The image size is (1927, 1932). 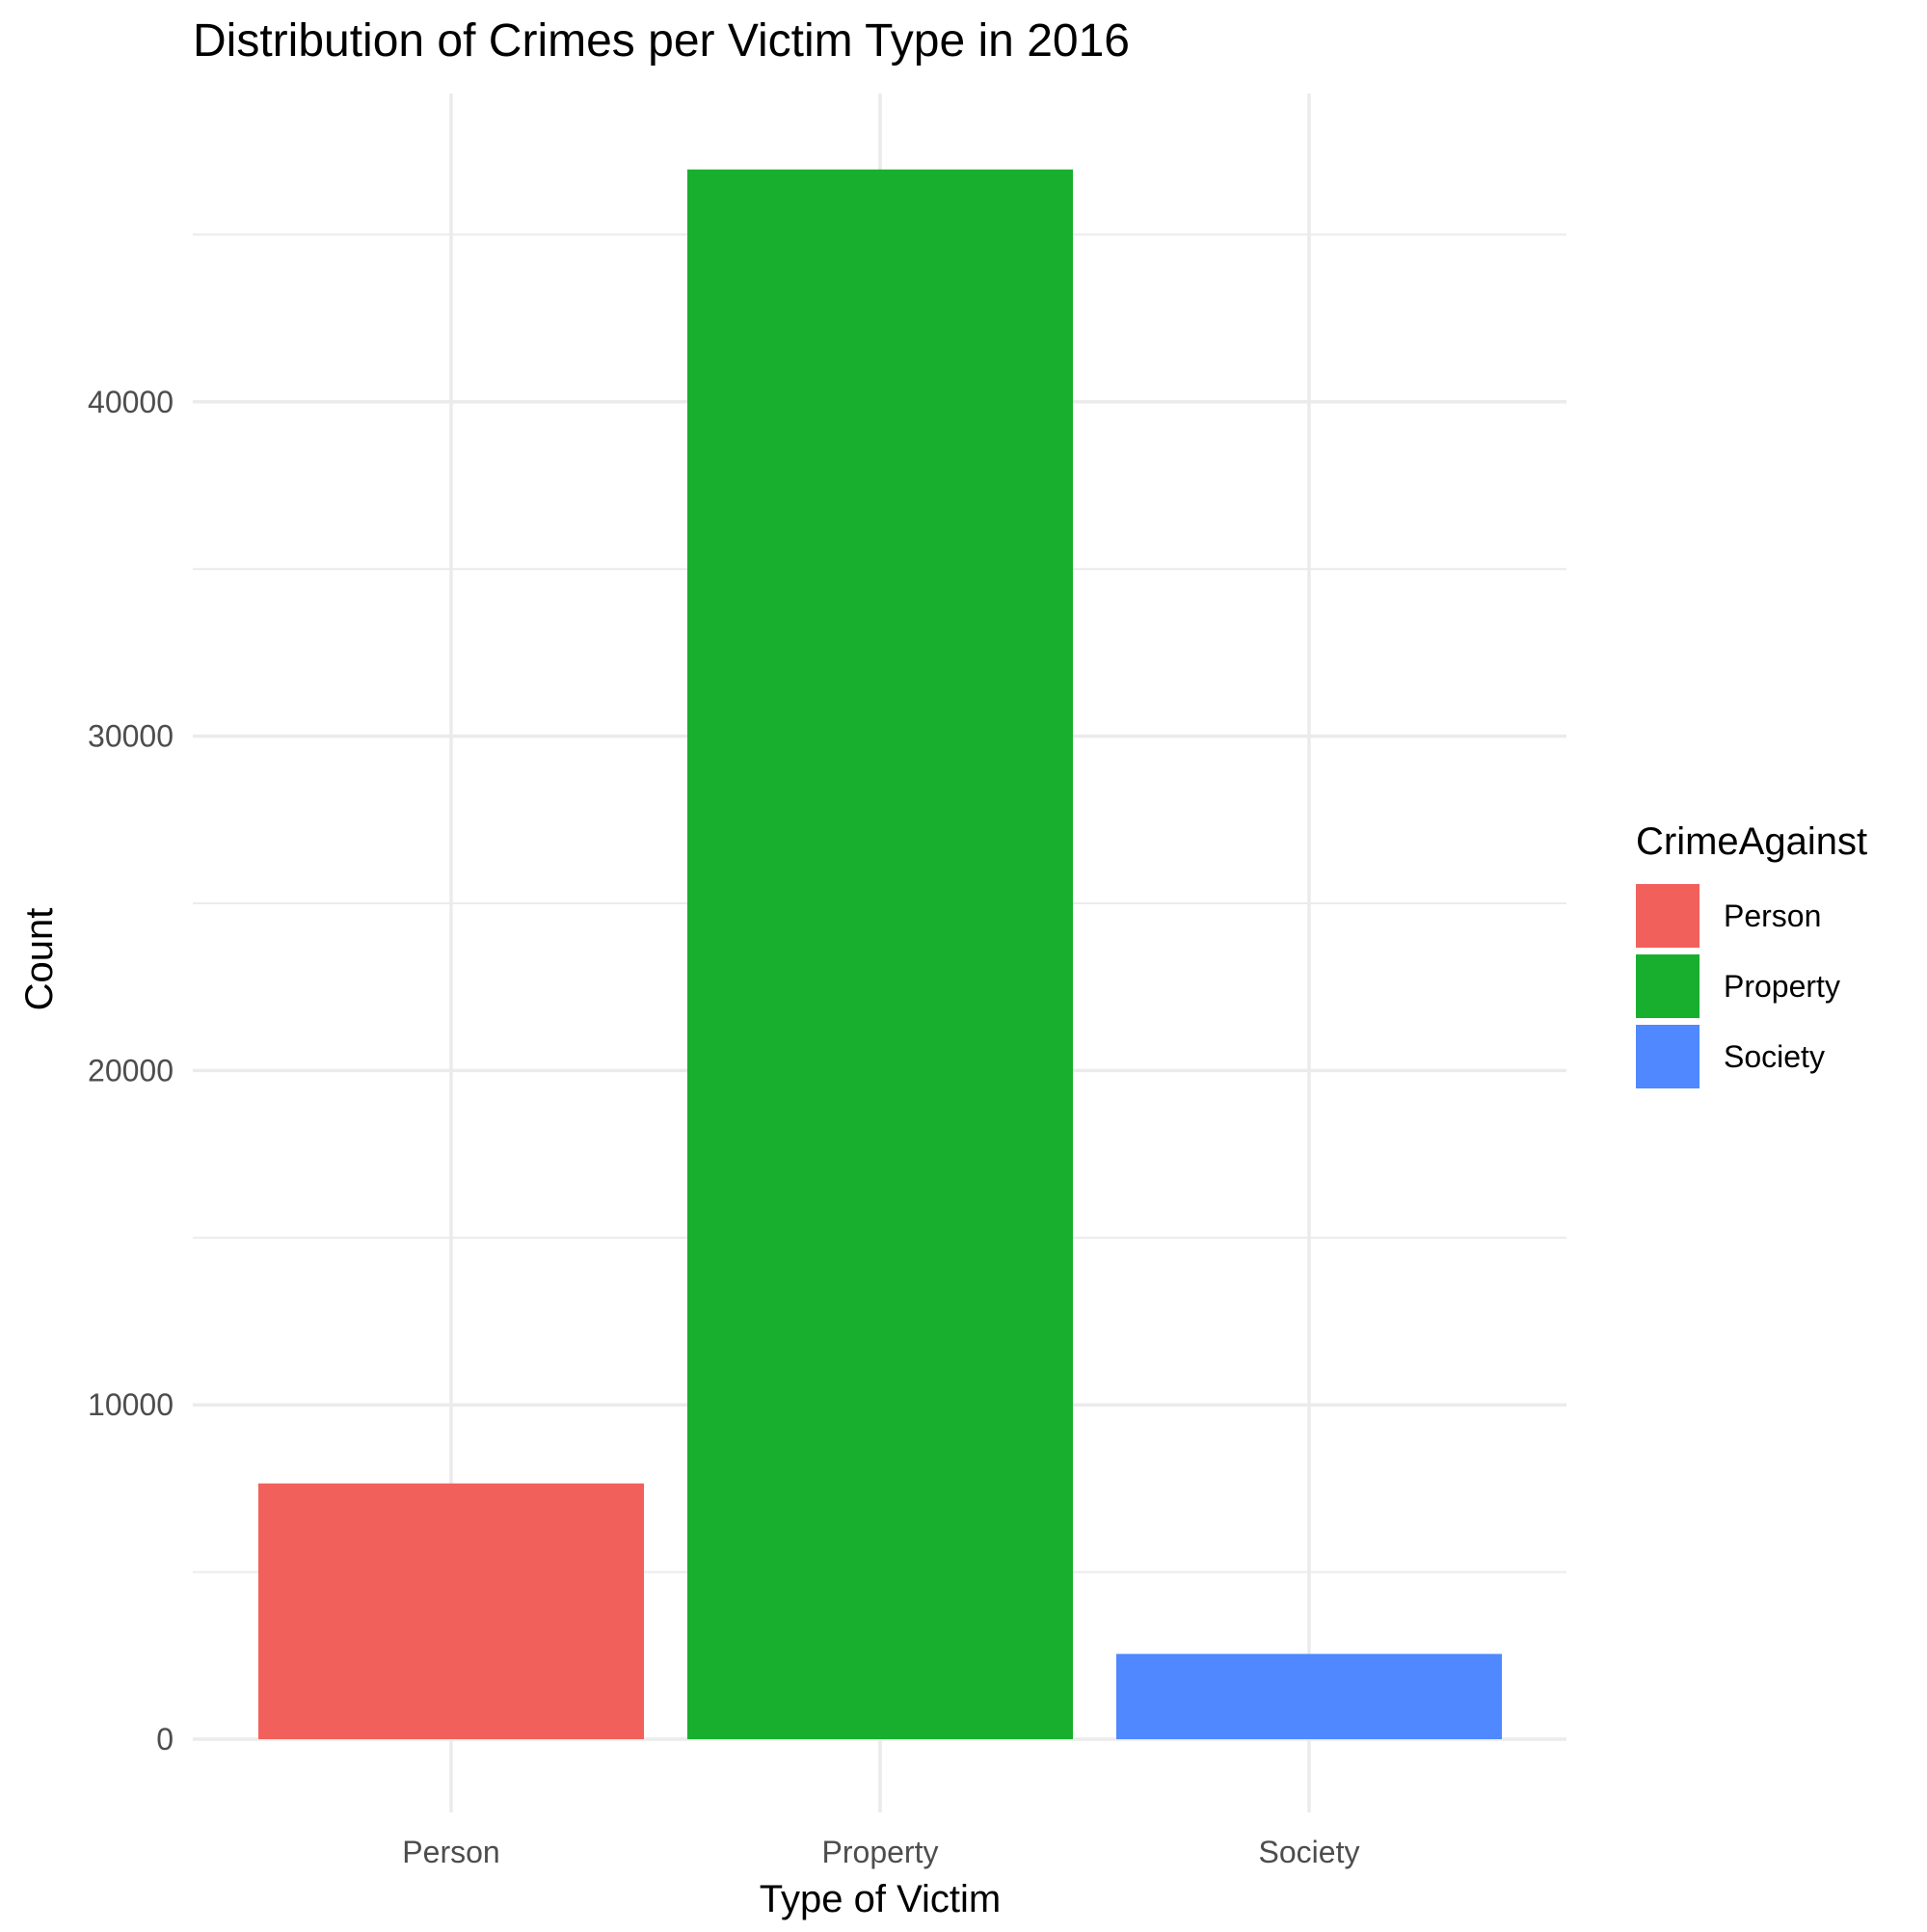 What do you see at coordinates (131, 402) in the screenshot?
I see `y-tick-label: 40000` at bounding box center [131, 402].